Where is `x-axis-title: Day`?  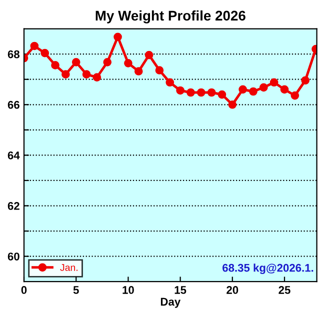 x-axis-title: Day is located at coordinates (170, 303).